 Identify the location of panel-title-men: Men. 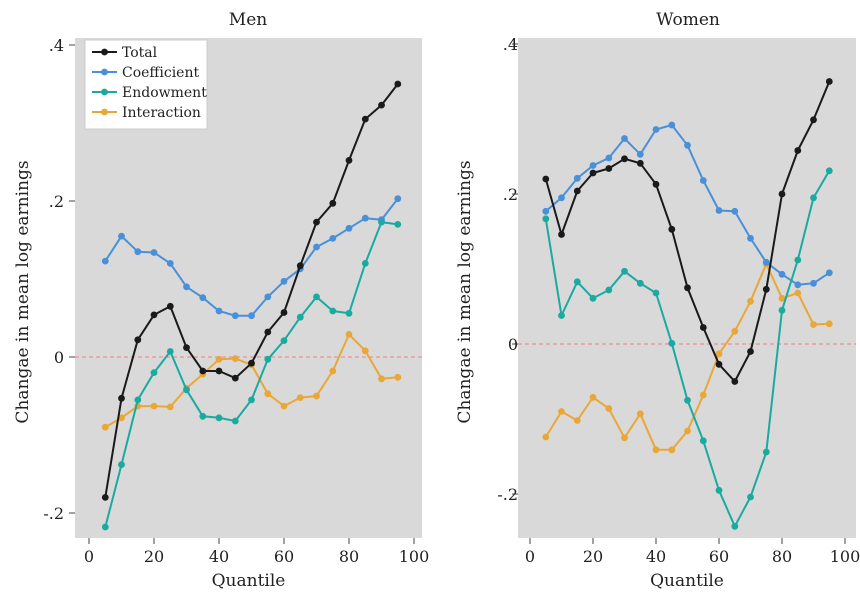
(248, 20).